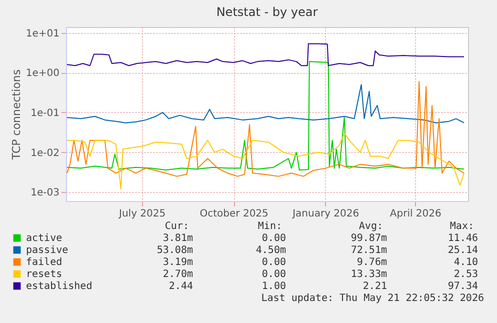 The height and width of the screenshot is (323, 497). Describe the element at coordinates (234, 214) in the screenshot. I see `x-tick-label: October 2025` at that location.